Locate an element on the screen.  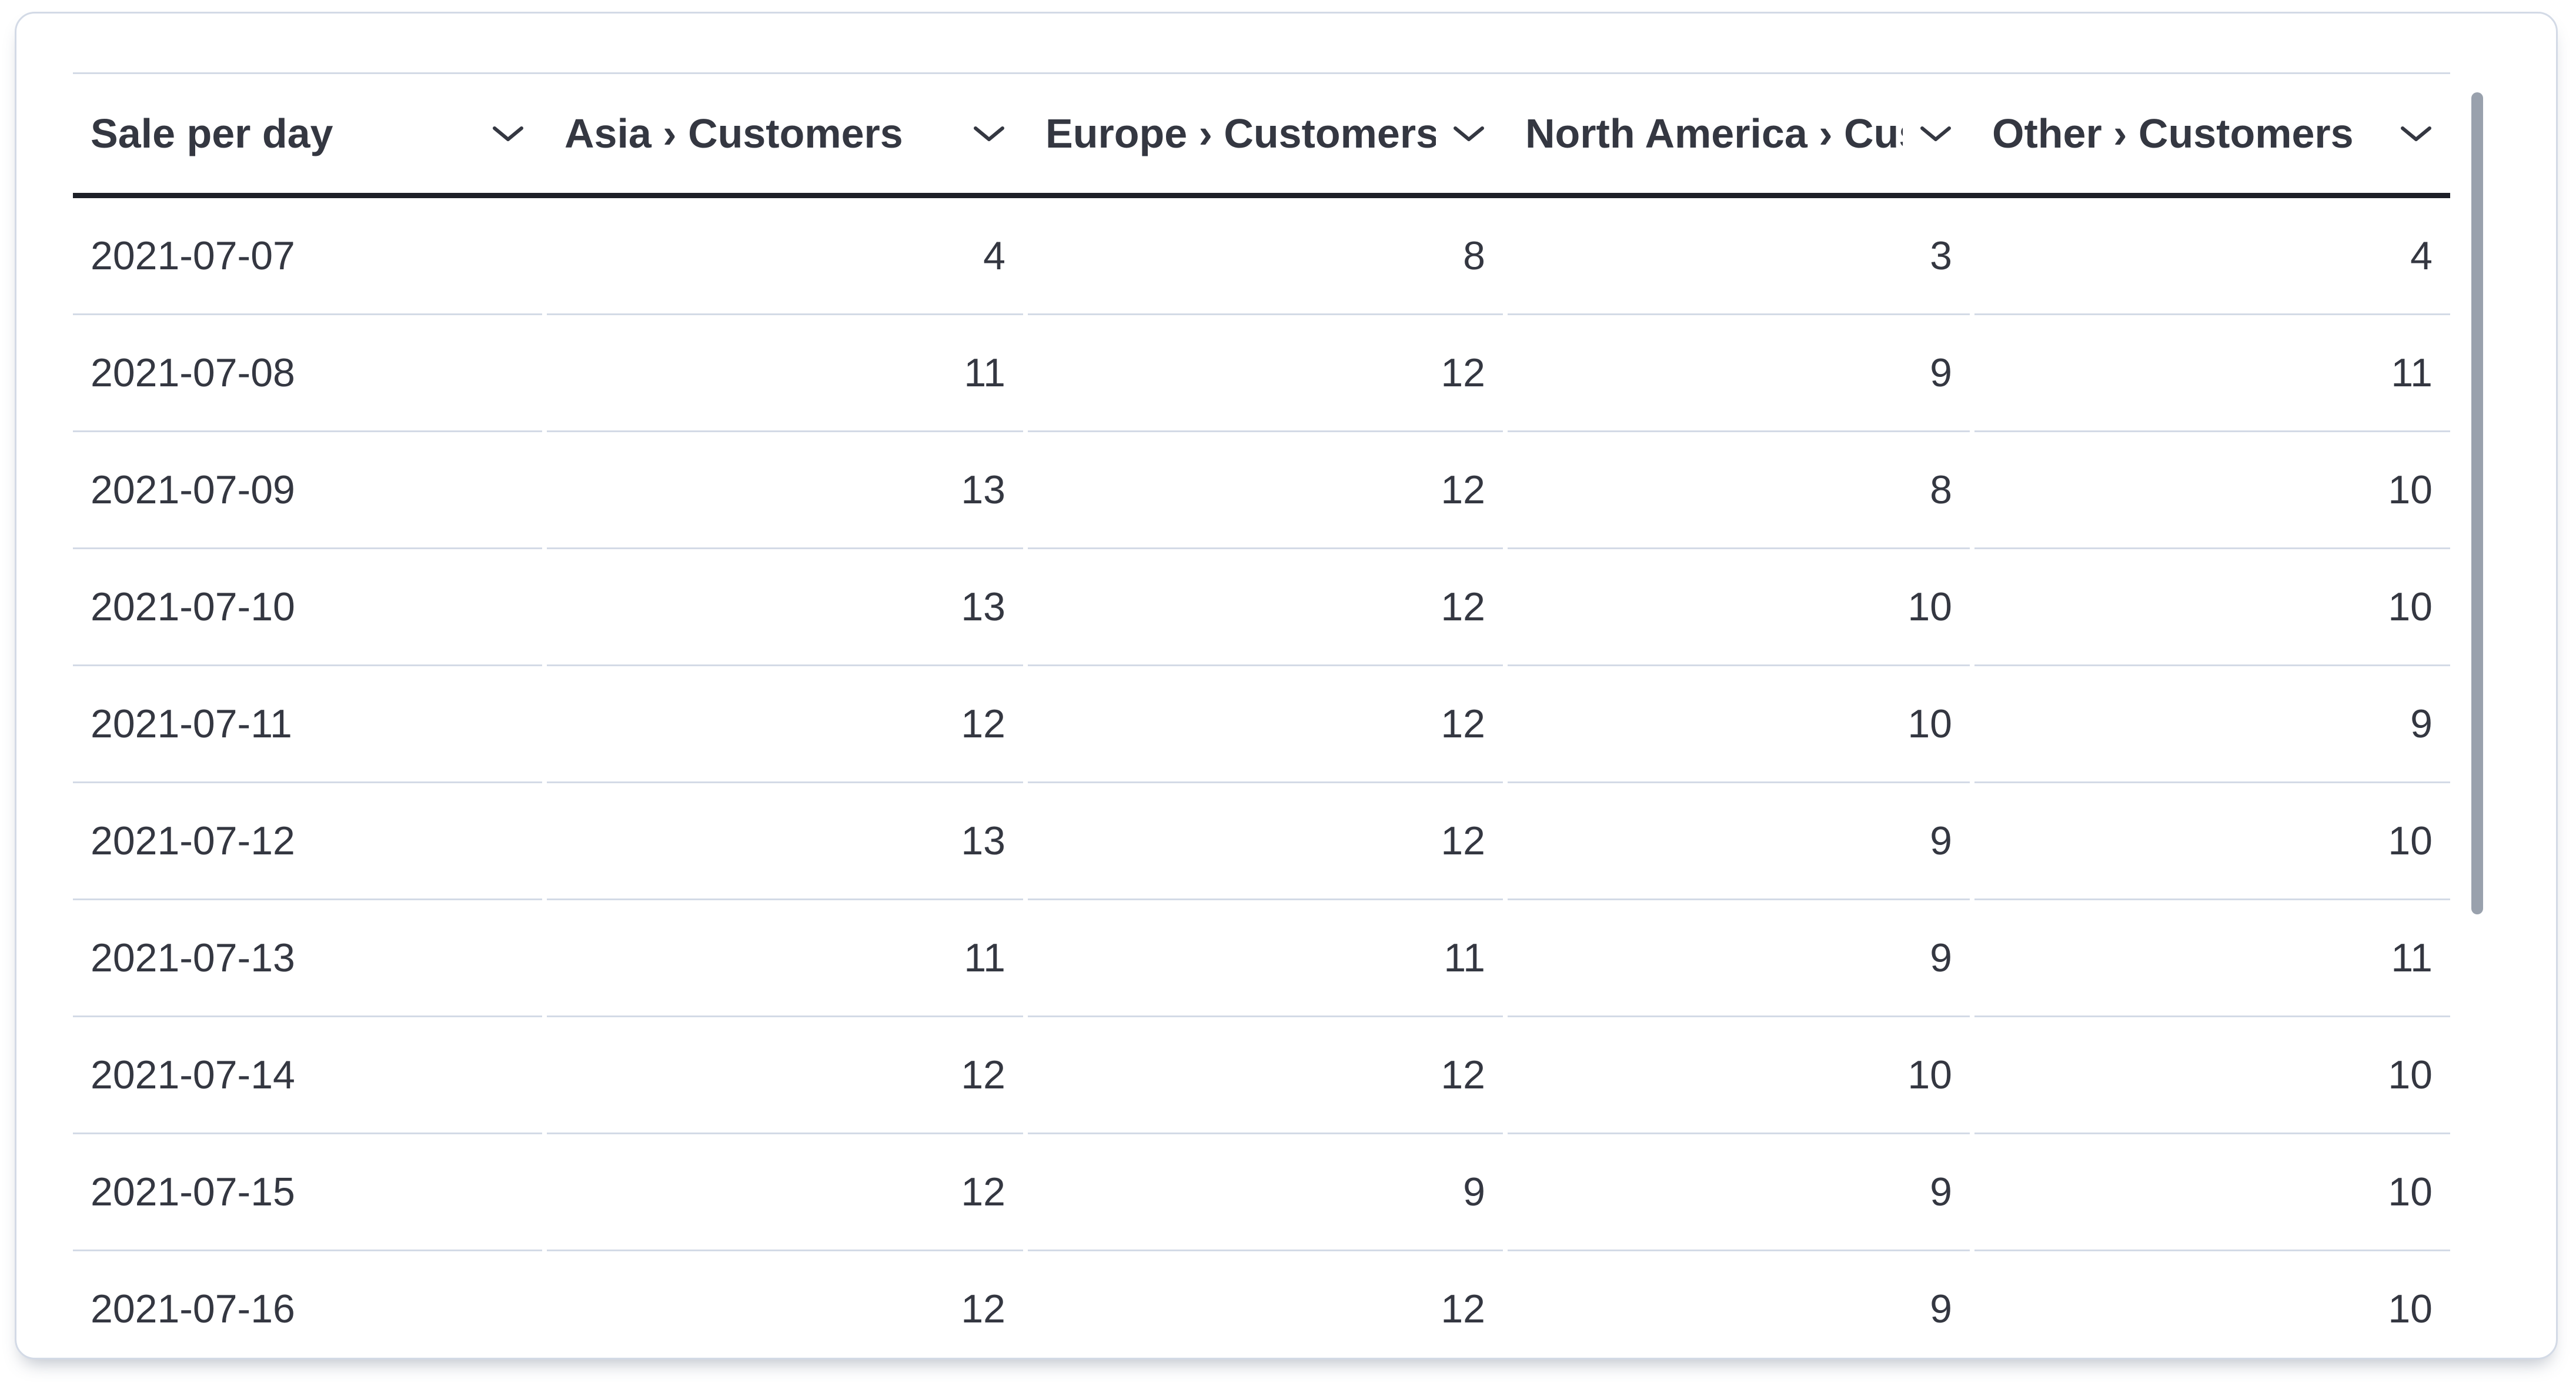
cell-value-europe: 9 is located at coordinates (1265, 1192).